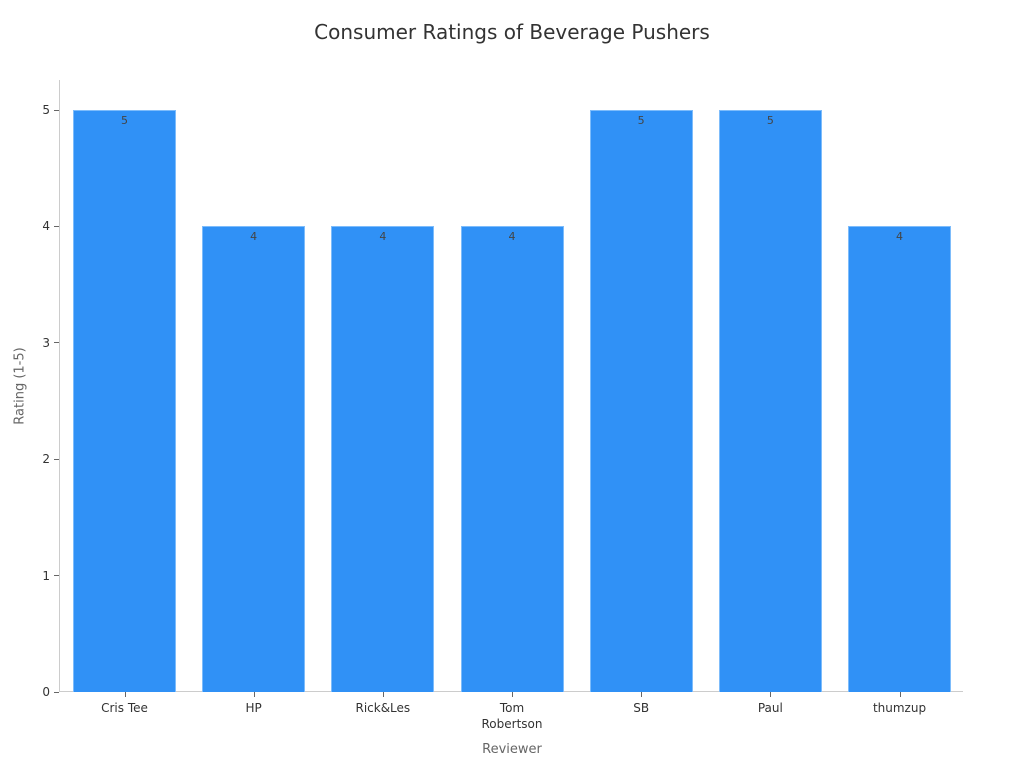 This screenshot has height=768, width=1024. I want to click on y-tick-label: 3, so click(46, 342).